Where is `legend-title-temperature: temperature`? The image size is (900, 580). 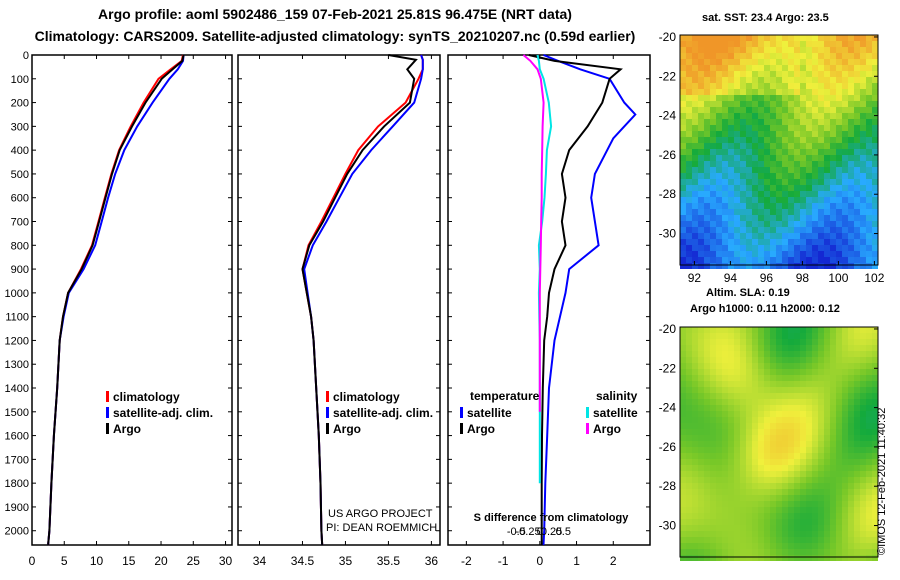
legend-title-temperature: temperature is located at coordinates (505, 396).